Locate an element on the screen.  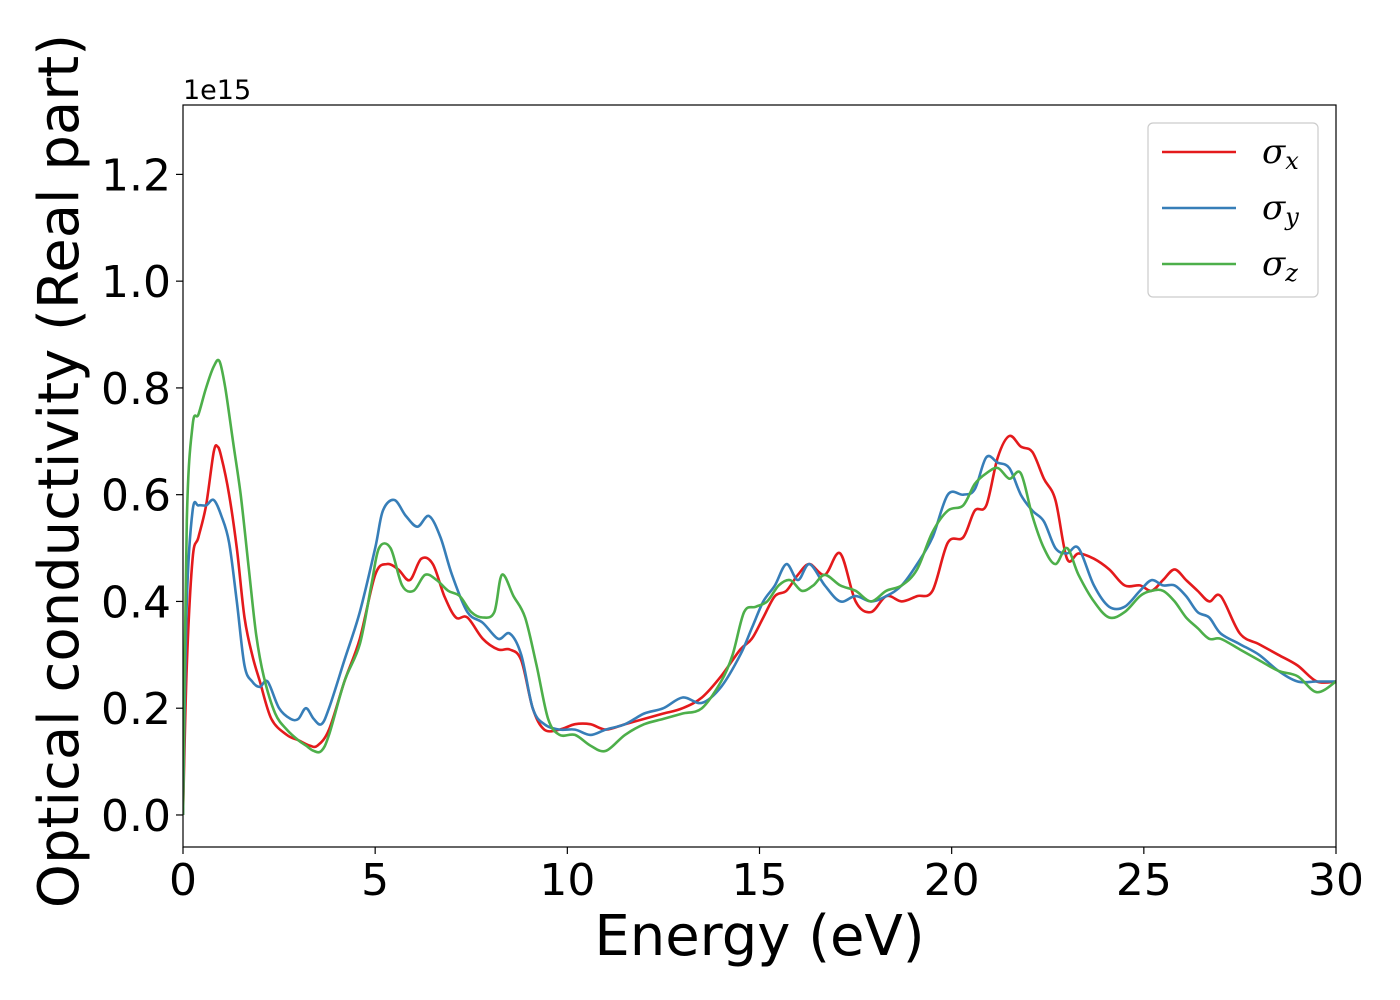
y-axis-ticks: 0.0 0.2 0.4 0.6 0.8 1.0 1.2 is located at coordinates (142, 496).